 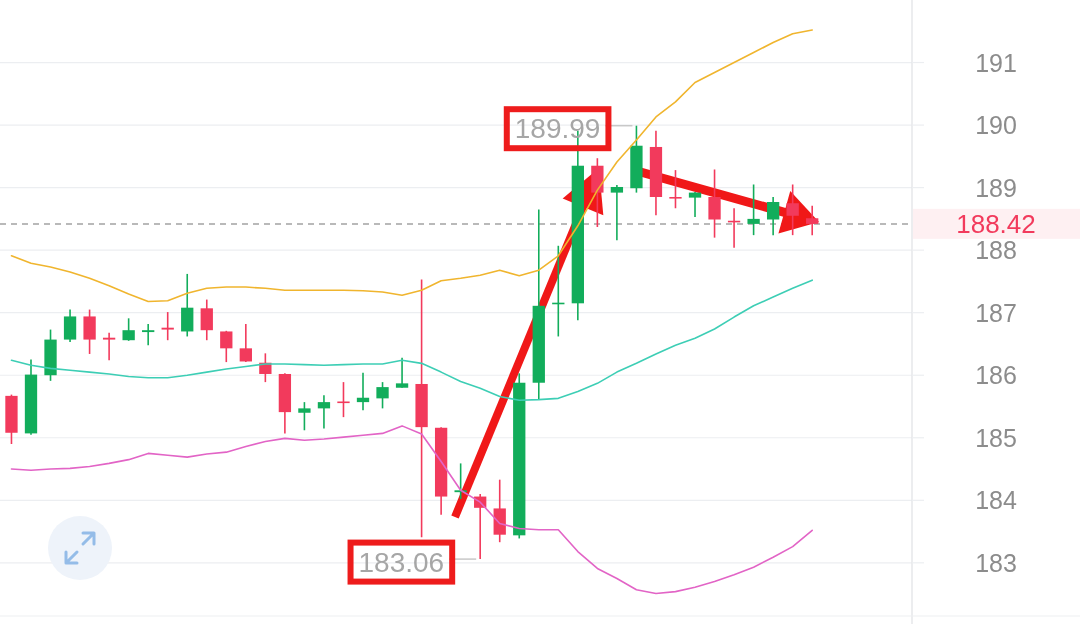 What do you see at coordinates (996, 312) in the screenshot?
I see `y-tick-label: 187` at bounding box center [996, 312].